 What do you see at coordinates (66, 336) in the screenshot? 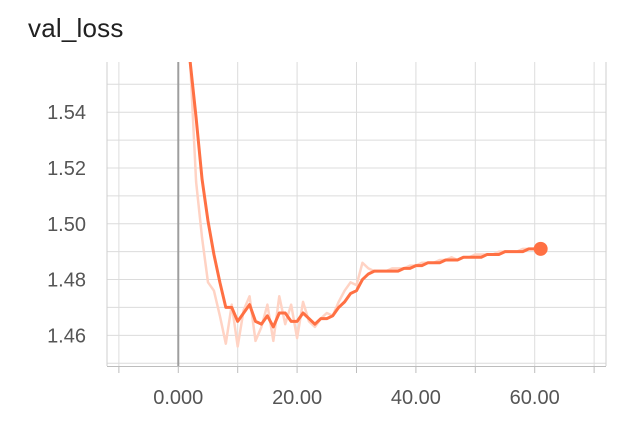
I see `y-tick-label: 1.46` at bounding box center [66, 336].